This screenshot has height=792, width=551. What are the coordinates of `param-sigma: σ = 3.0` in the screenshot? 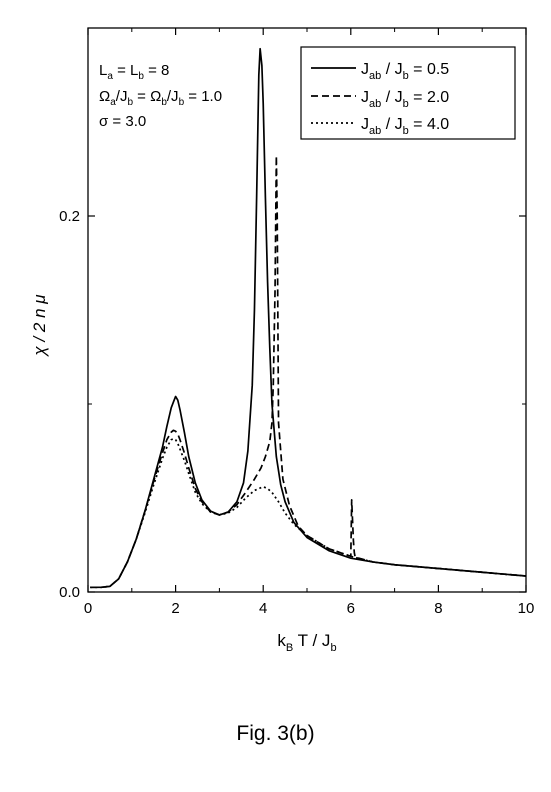 It's located at (122, 121).